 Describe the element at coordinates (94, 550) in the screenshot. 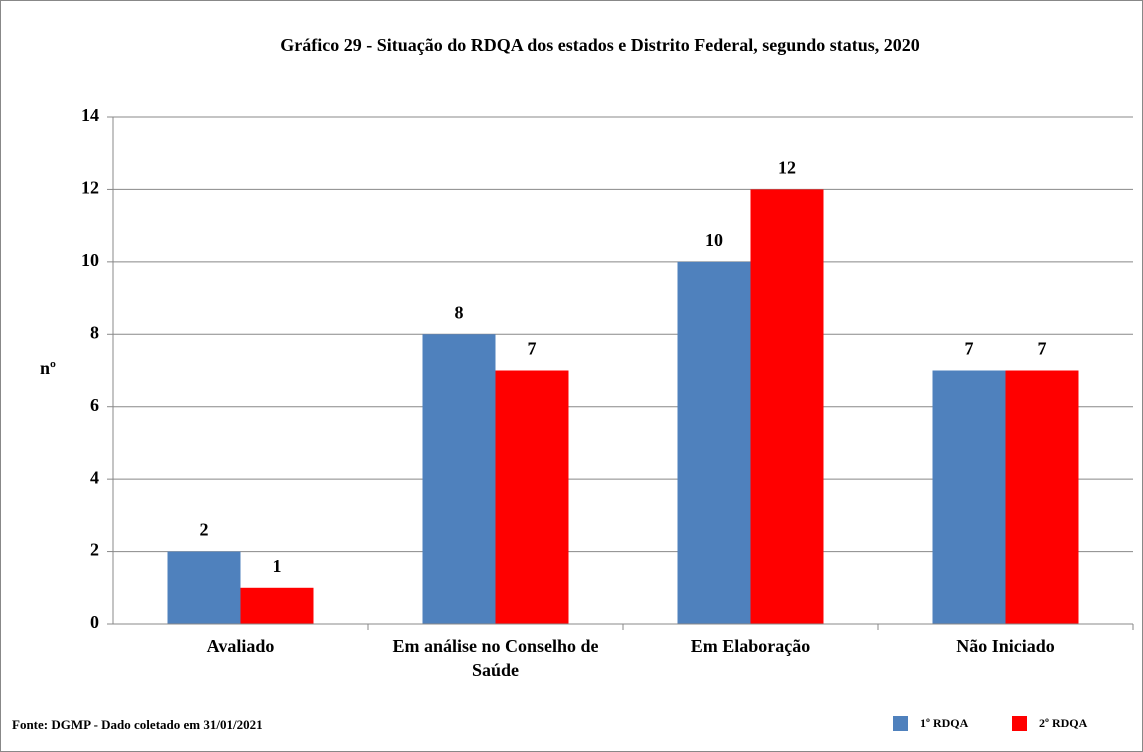

I see `y-tick-label: 2` at that location.